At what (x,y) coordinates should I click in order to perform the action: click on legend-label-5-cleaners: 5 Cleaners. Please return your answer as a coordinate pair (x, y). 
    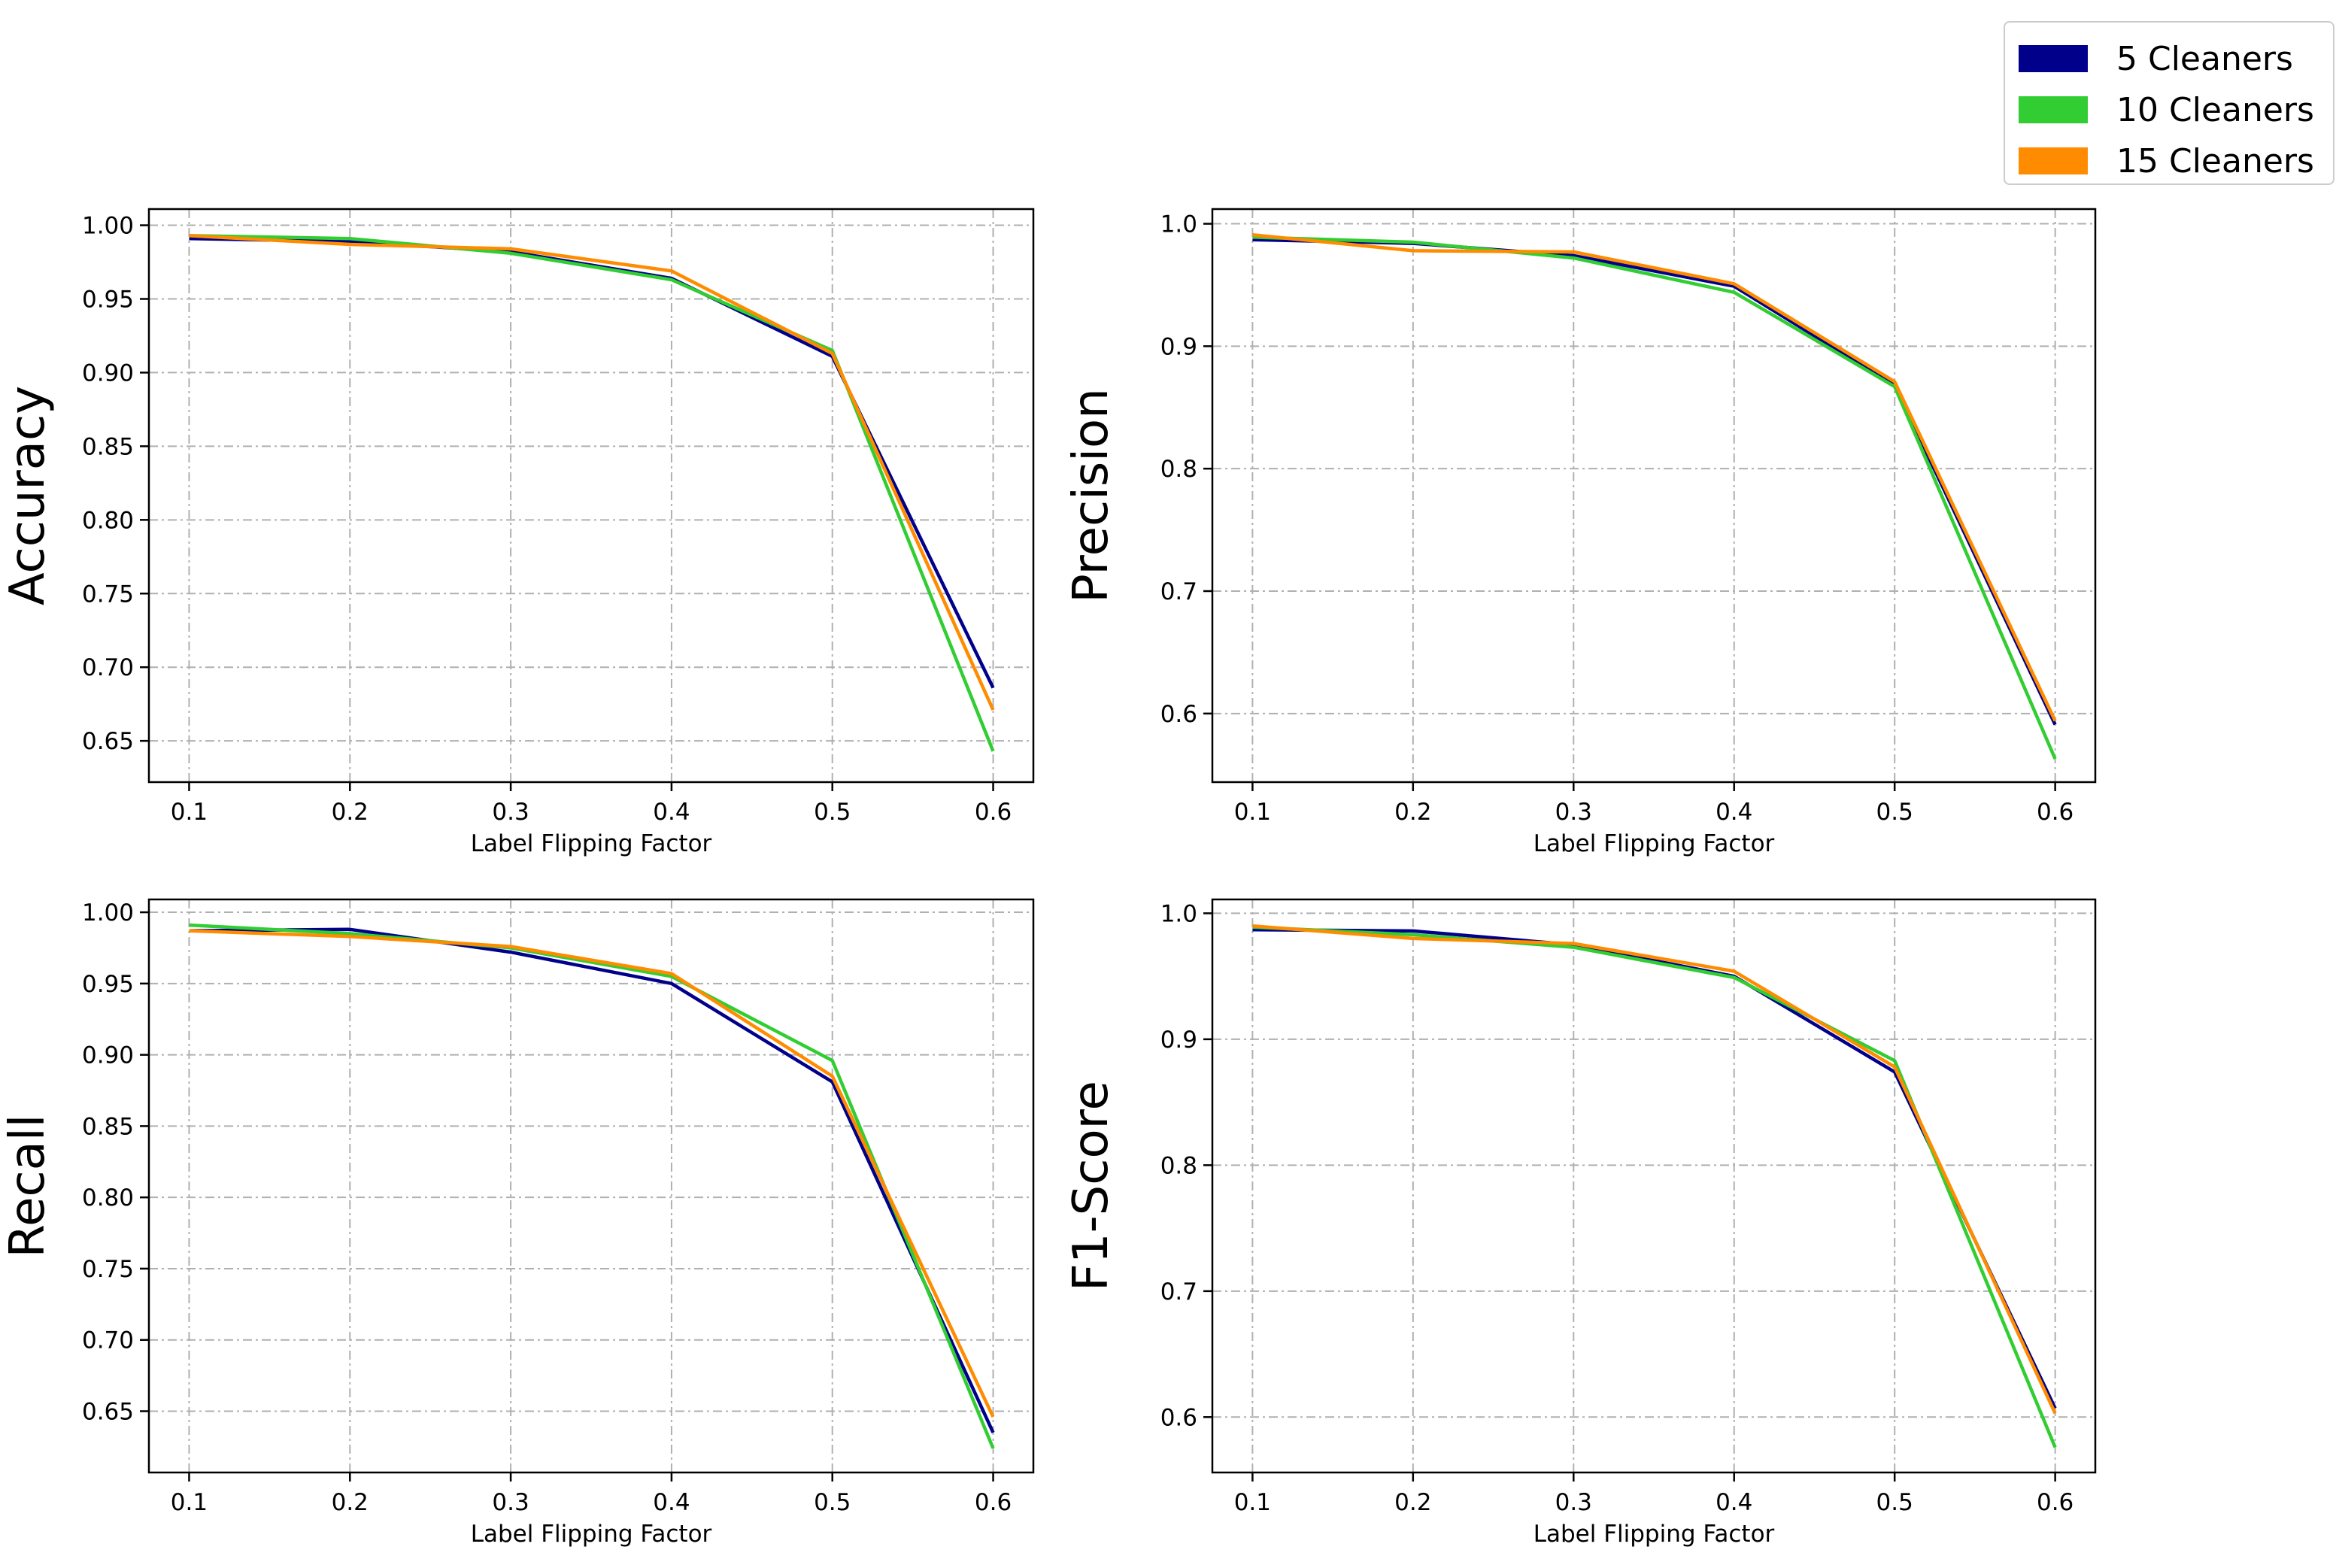
    Looking at the image, I should click on (2204, 59).